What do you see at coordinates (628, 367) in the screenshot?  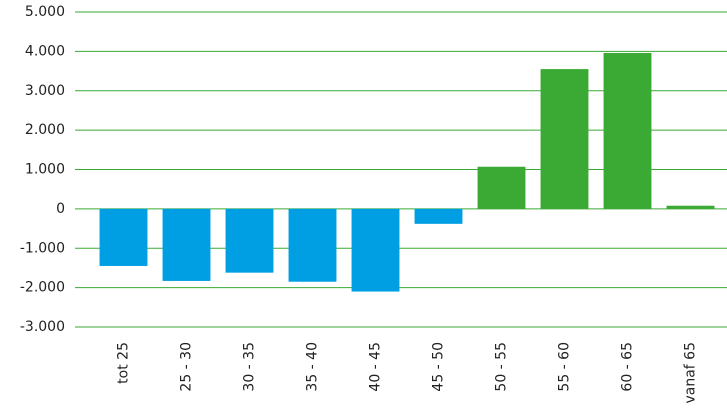 I see `x-tick-label: 60 - 65` at bounding box center [628, 367].